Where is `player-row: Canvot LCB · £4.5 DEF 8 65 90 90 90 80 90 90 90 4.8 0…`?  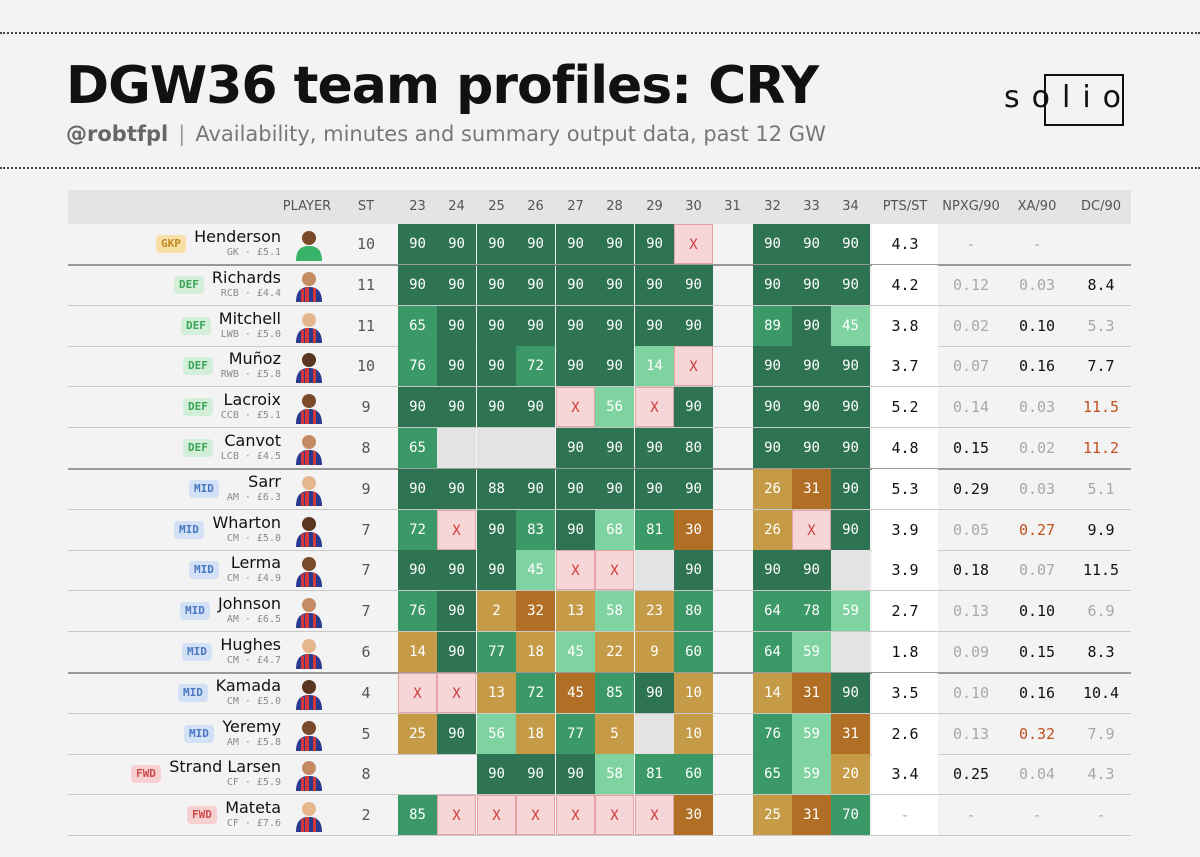 player-row: Canvot LCB · £4.5 DEF 8 65 90 90 90 80 90 90 90 4.8 0… is located at coordinates (599, 449).